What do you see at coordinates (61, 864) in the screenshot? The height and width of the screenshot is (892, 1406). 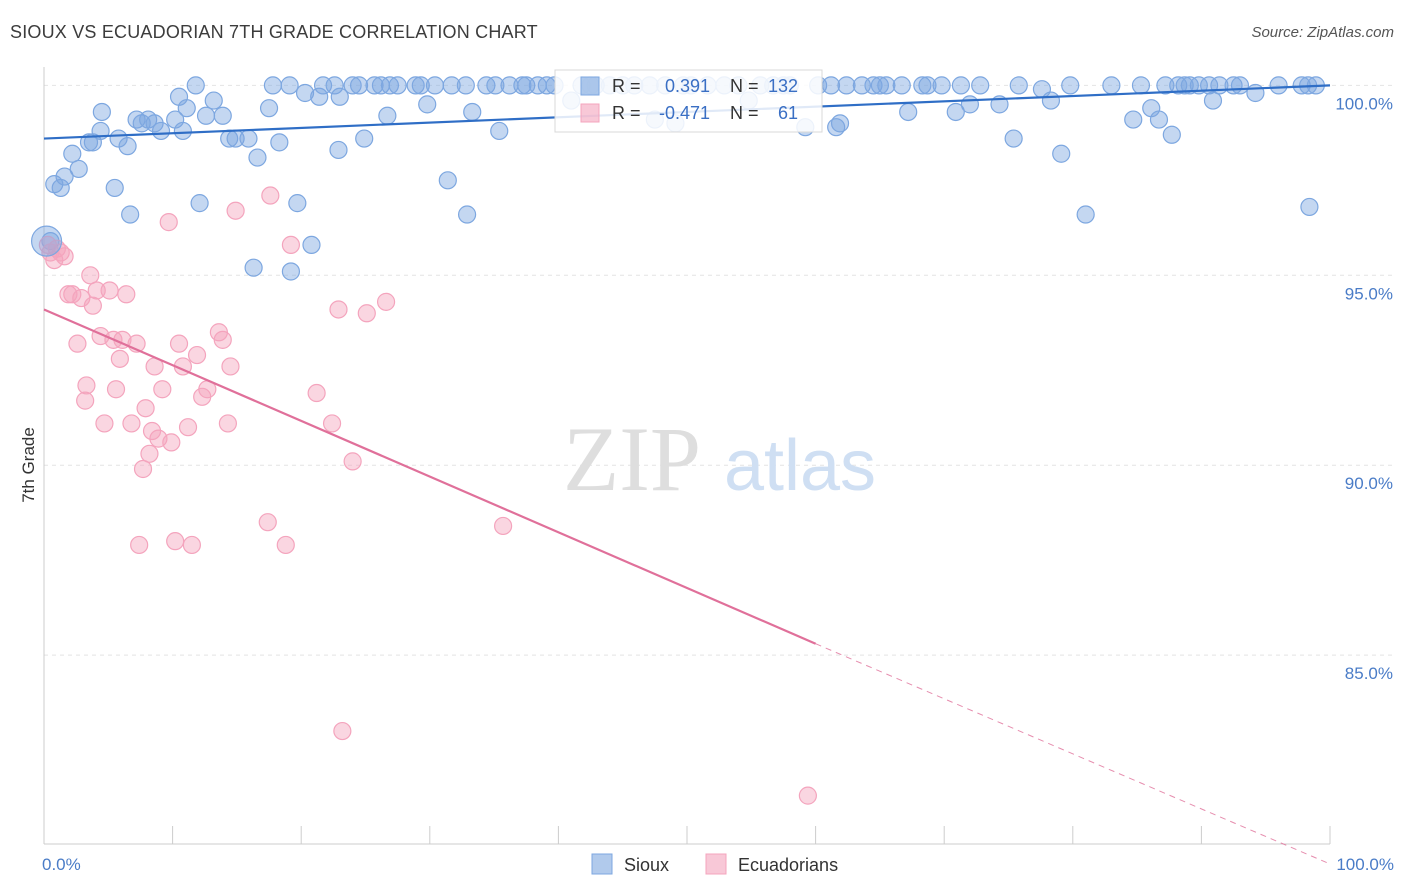 I see `x-tick-label: 0.0%` at bounding box center [61, 864].